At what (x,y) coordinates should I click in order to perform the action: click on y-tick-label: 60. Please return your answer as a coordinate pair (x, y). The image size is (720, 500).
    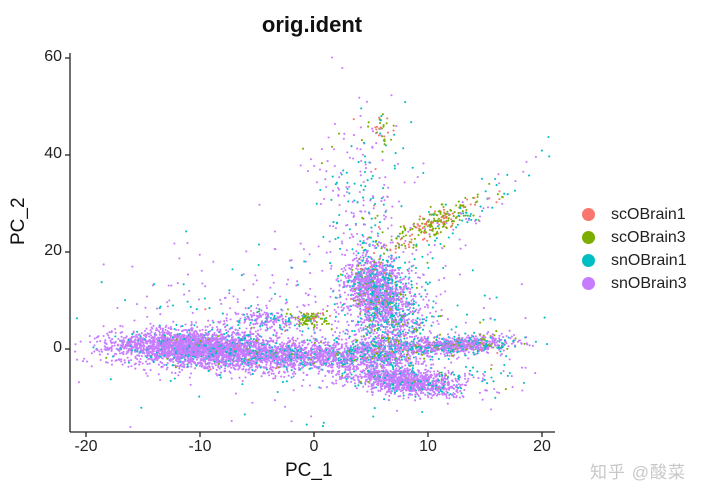
    Looking at the image, I should click on (53, 56).